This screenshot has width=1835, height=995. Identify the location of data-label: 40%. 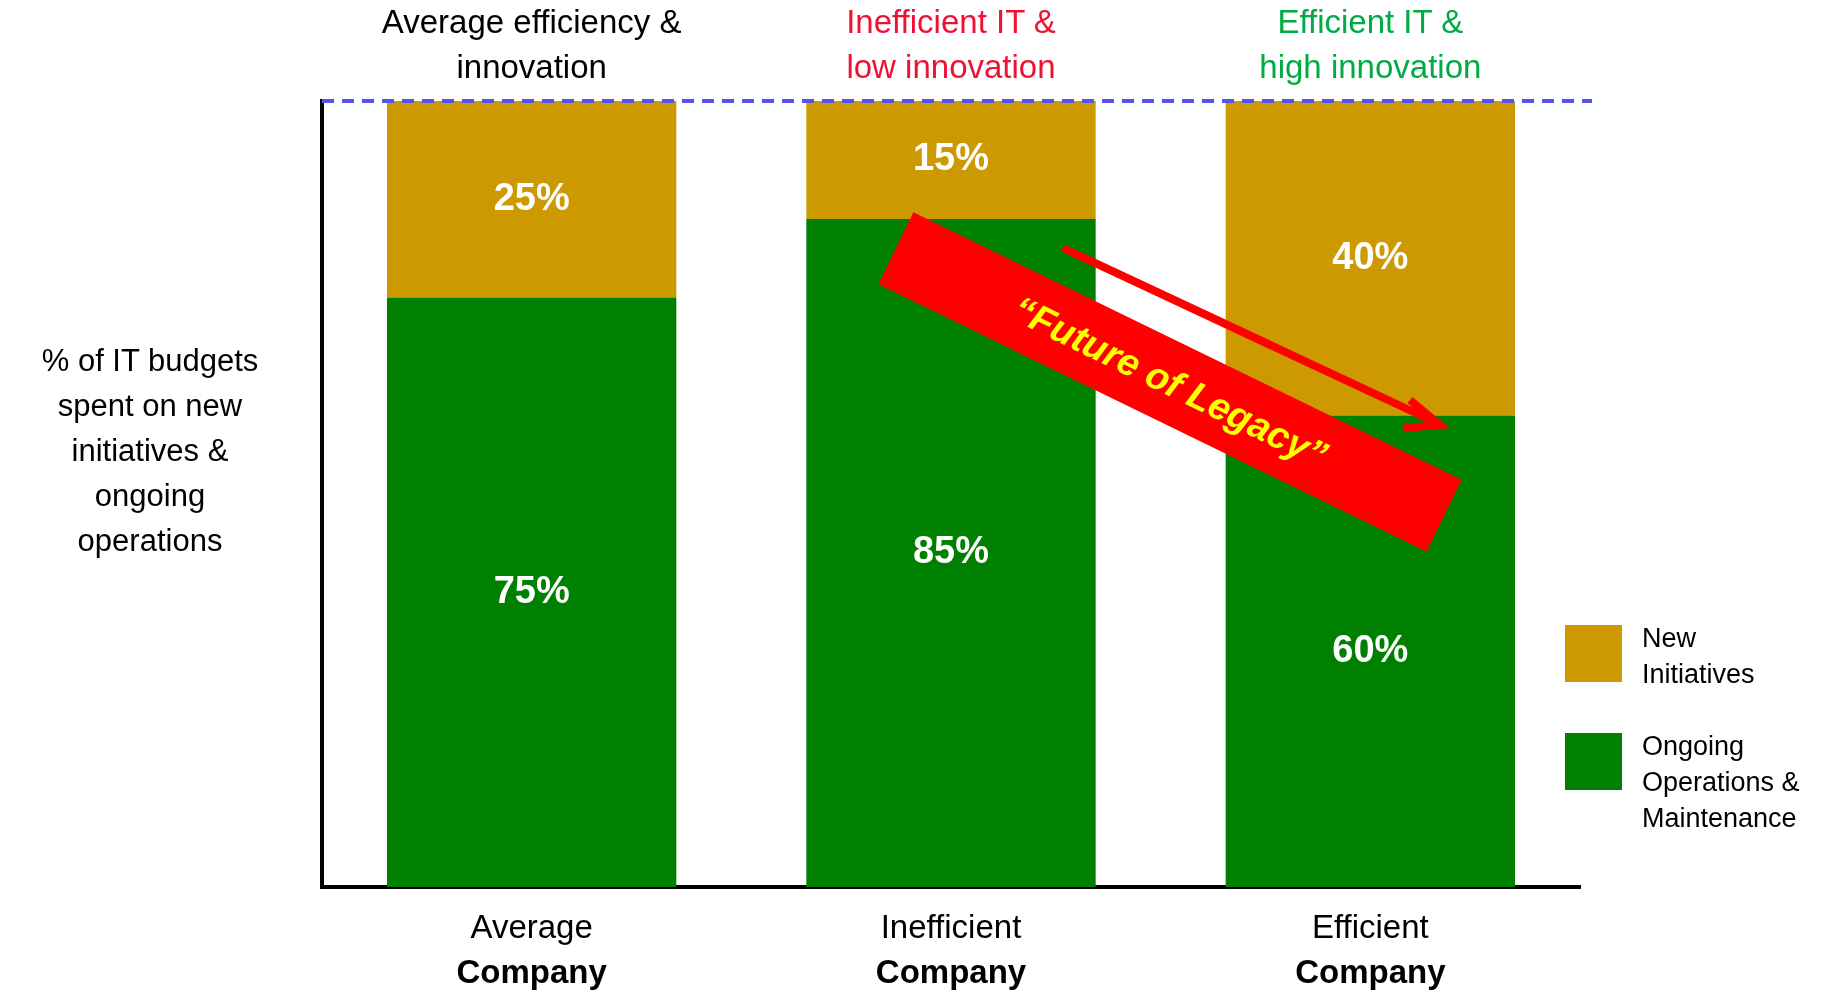
(1370, 255).